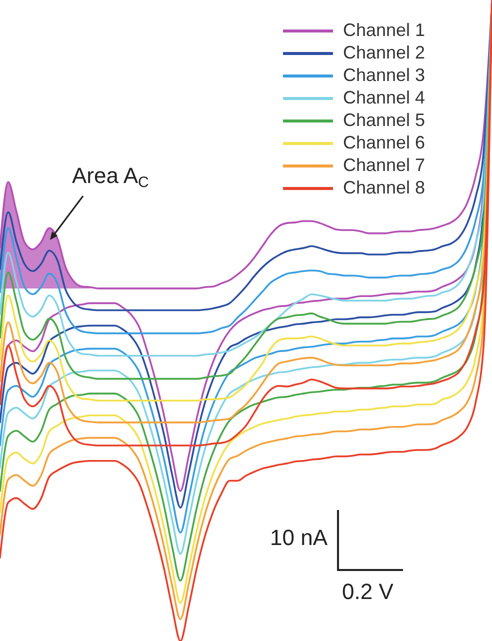 This screenshot has width=492, height=641. What do you see at coordinates (384, 188) in the screenshot?
I see `legend-label: Channel 8` at bounding box center [384, 188].